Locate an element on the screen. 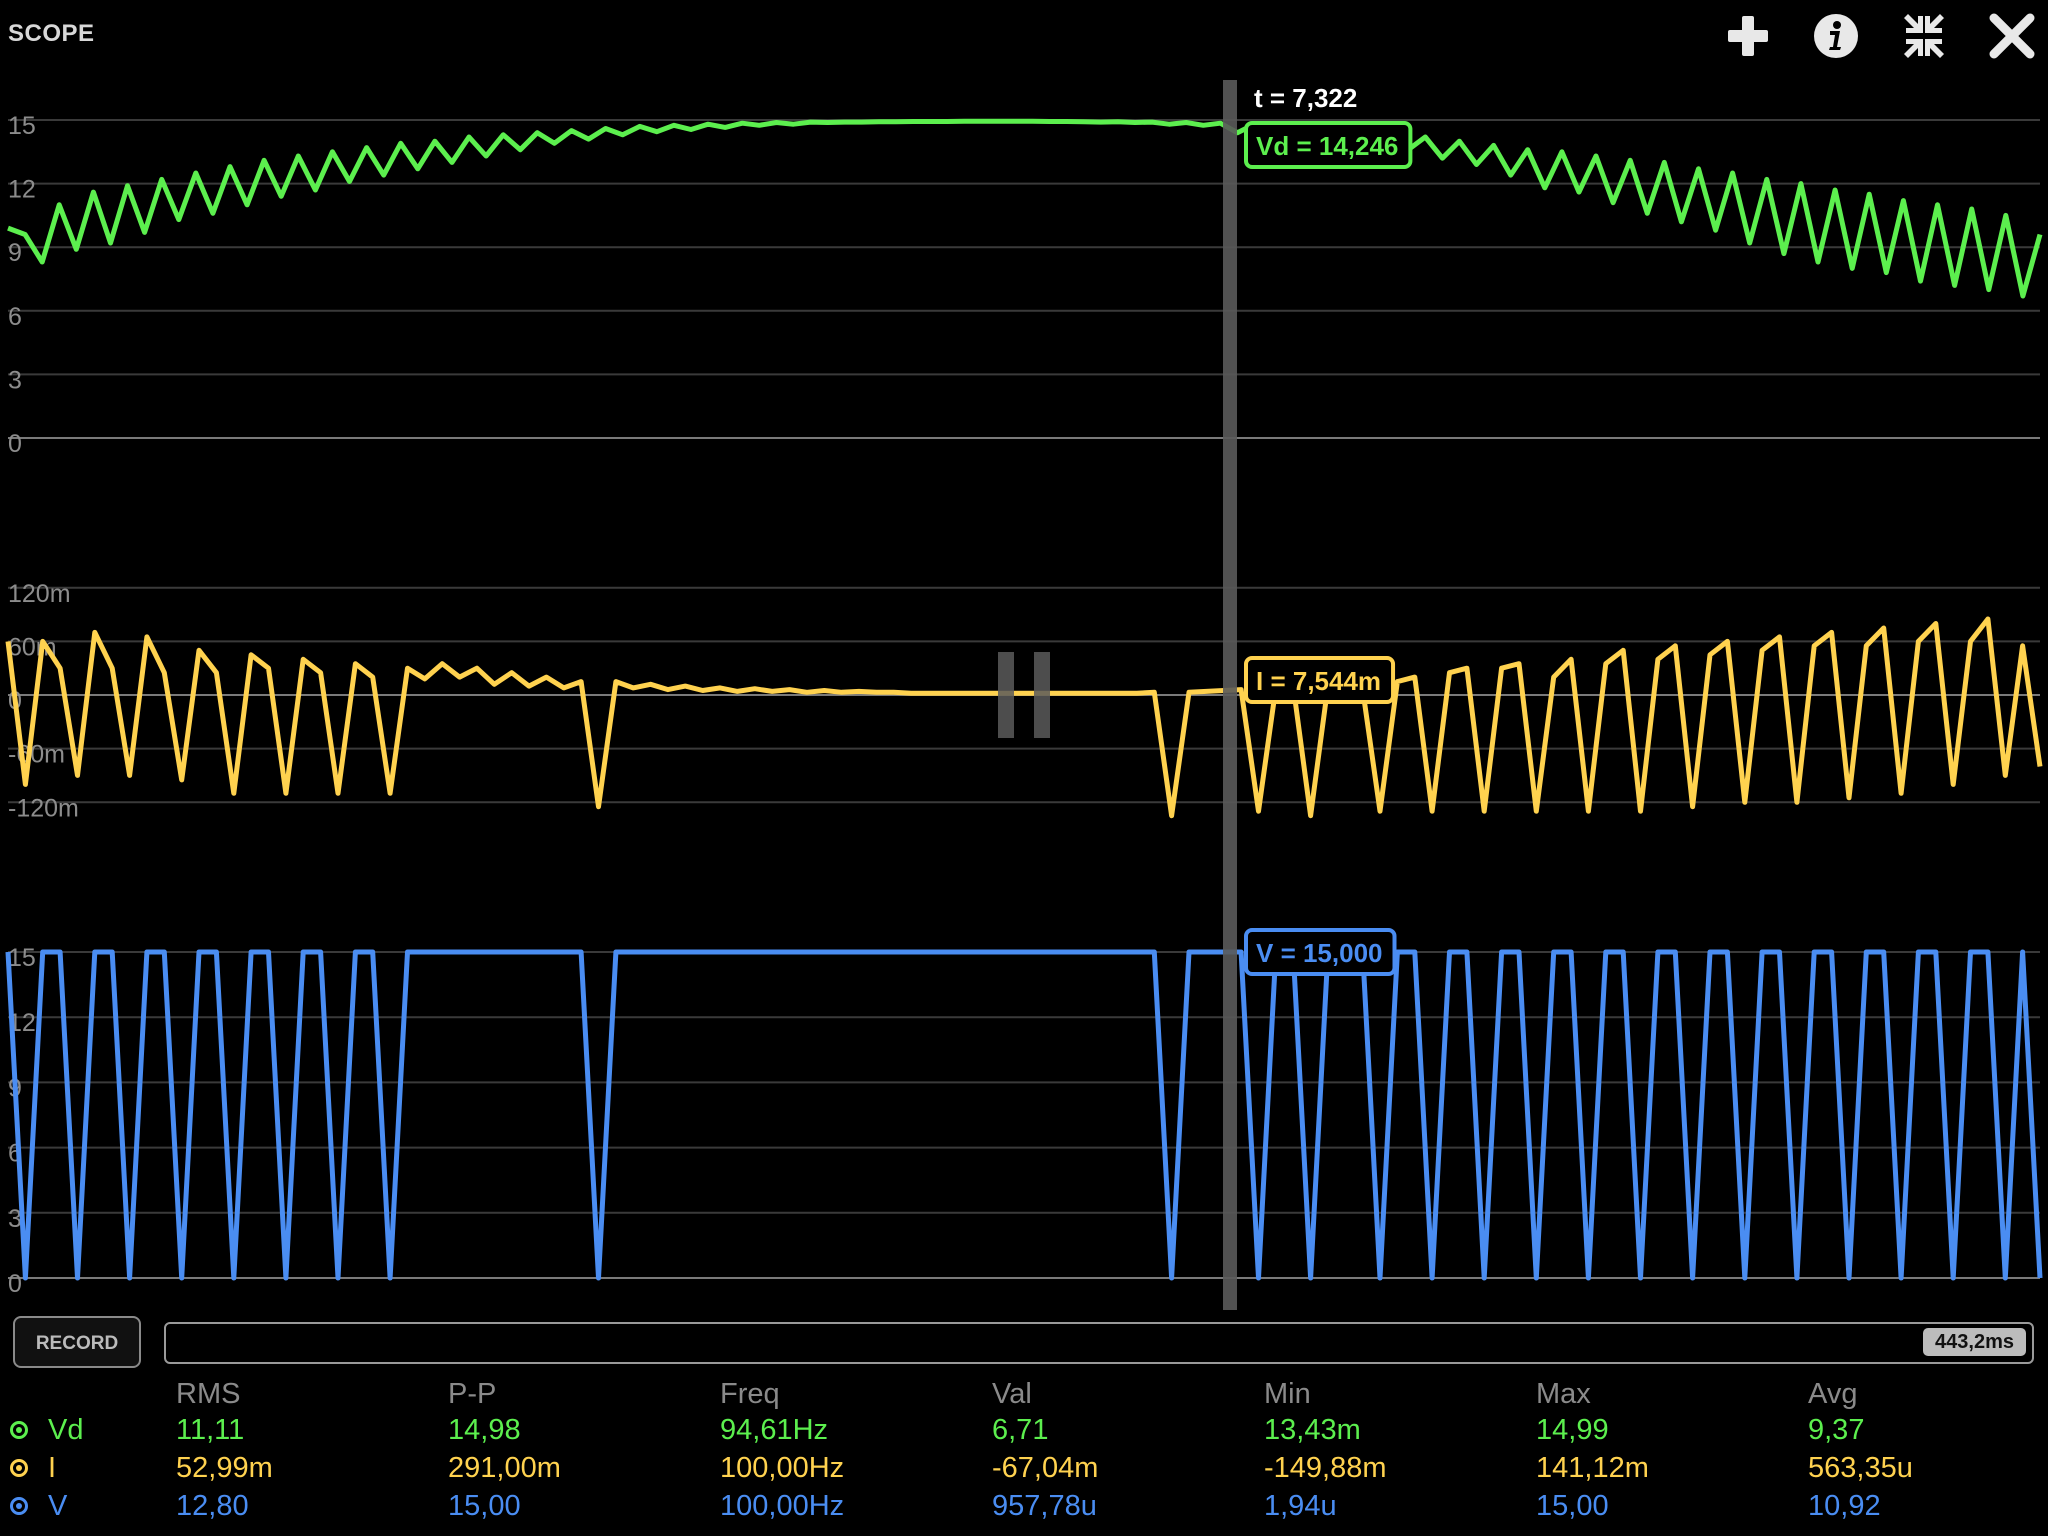 This screenshot has height=1536, width=2048. trace-i is located at coordinates (1024, 717).